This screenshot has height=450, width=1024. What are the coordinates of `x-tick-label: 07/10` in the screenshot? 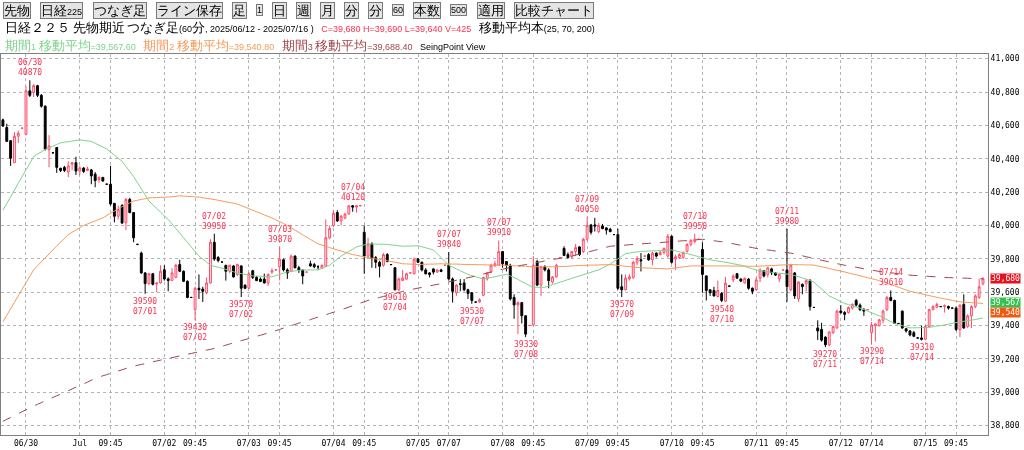 It's located at (671, 443).